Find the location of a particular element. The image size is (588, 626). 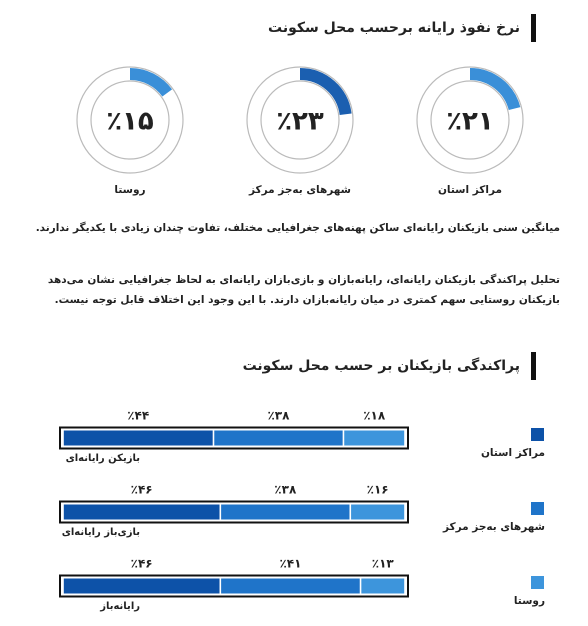

value-label: ٪۴۴ is located at coordinates (138, 416).